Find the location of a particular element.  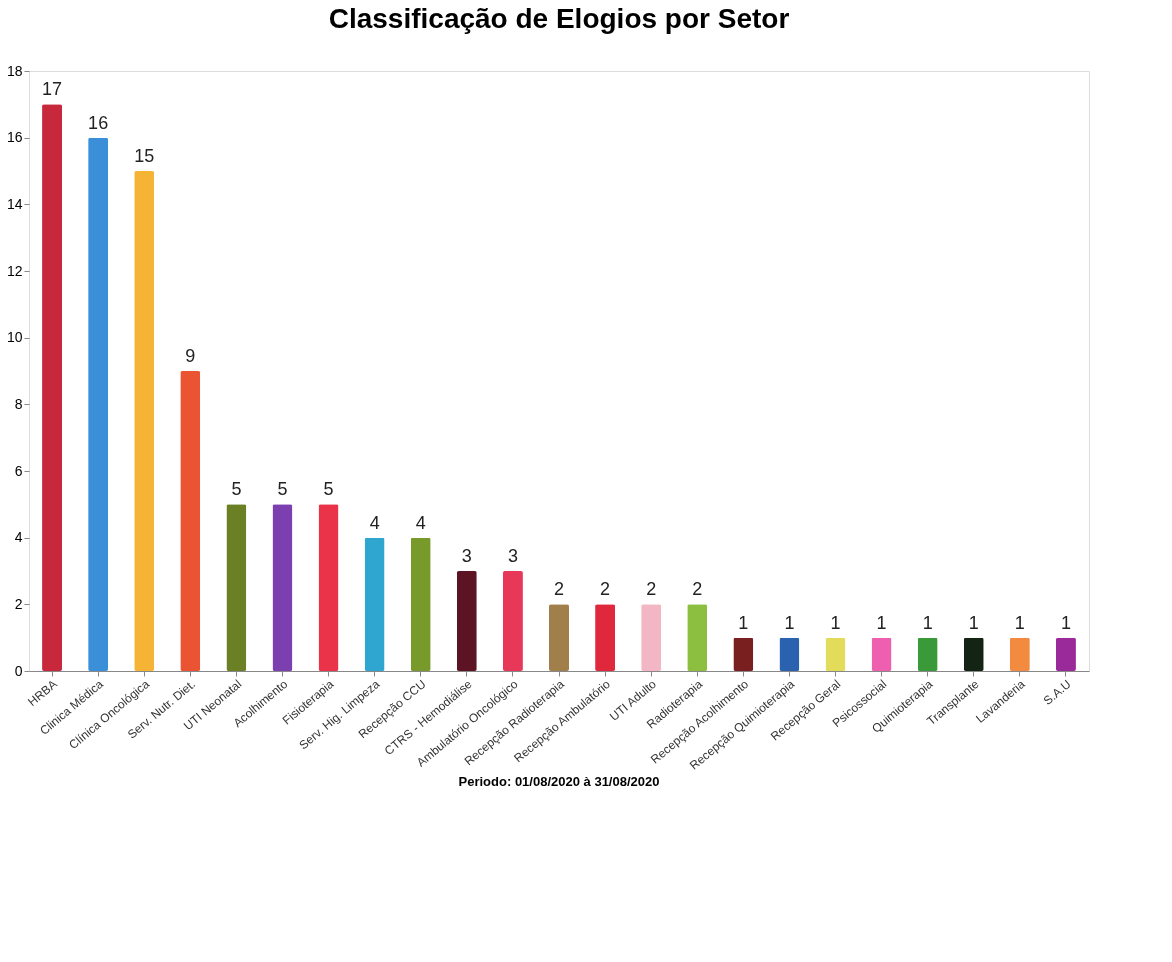

y-tick-label: 12 is located at coordinates (14, 270).